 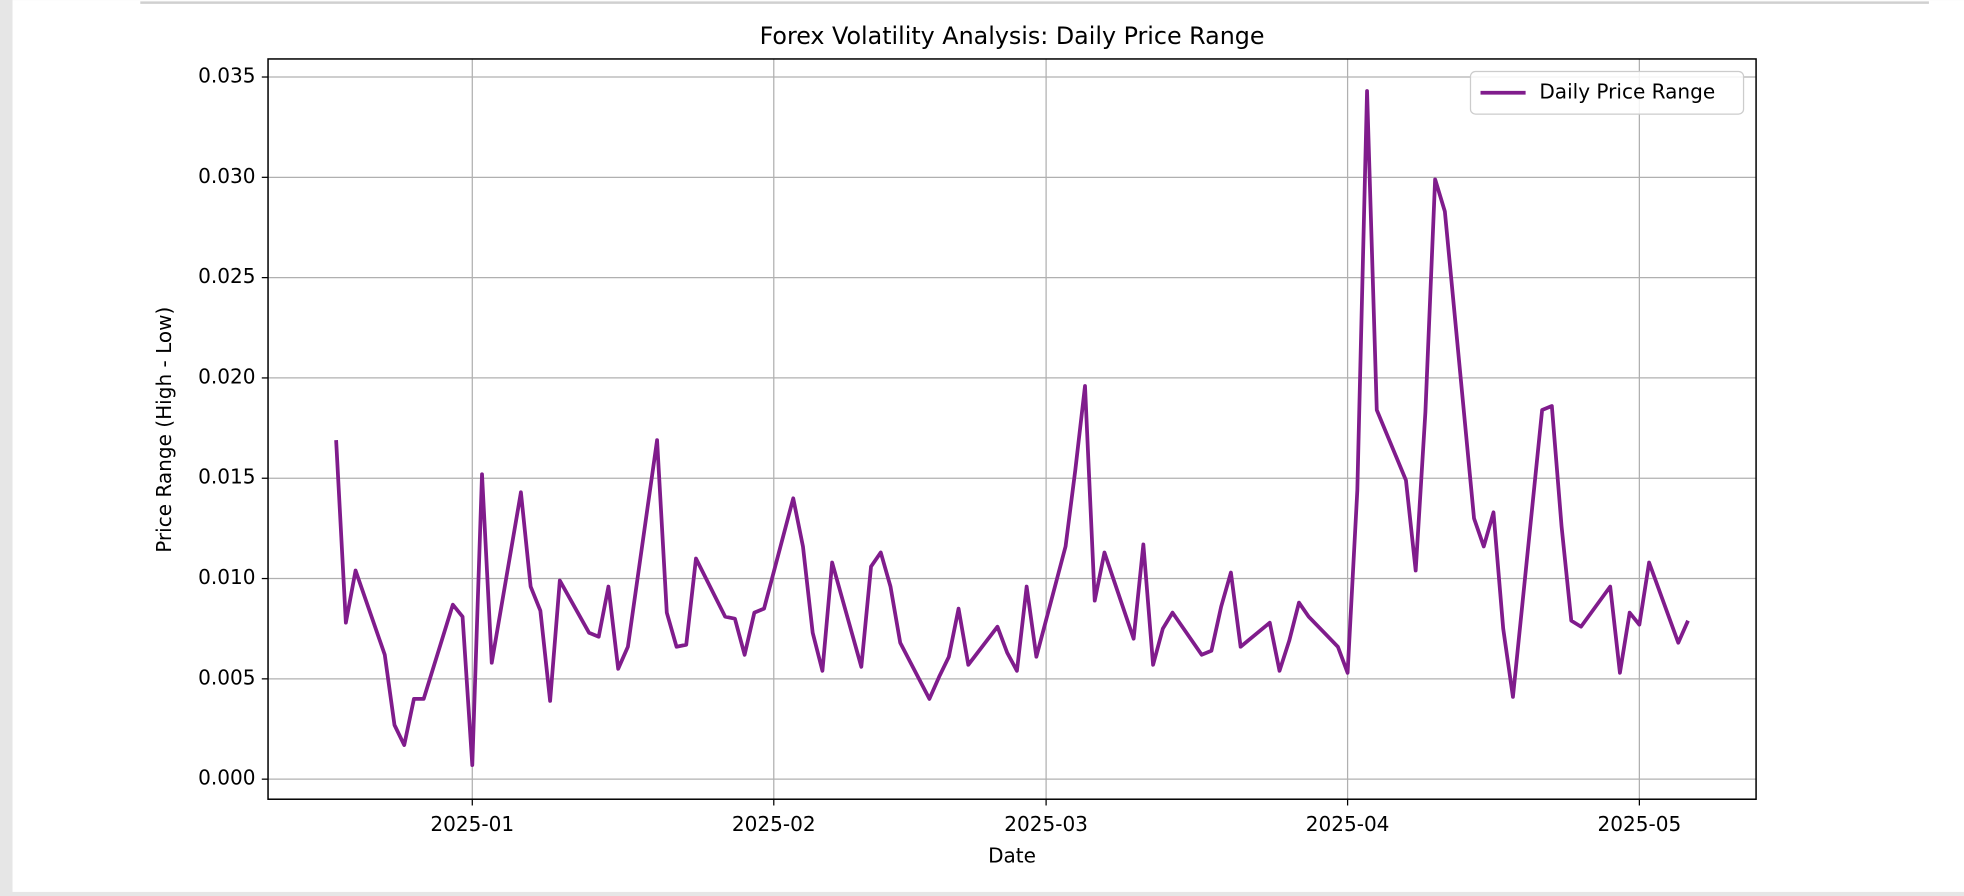 What do you see at coordinates (226, 376) in the screenshot?
I see `y-tick-label: 0.020` at bounding box center [226, 376].